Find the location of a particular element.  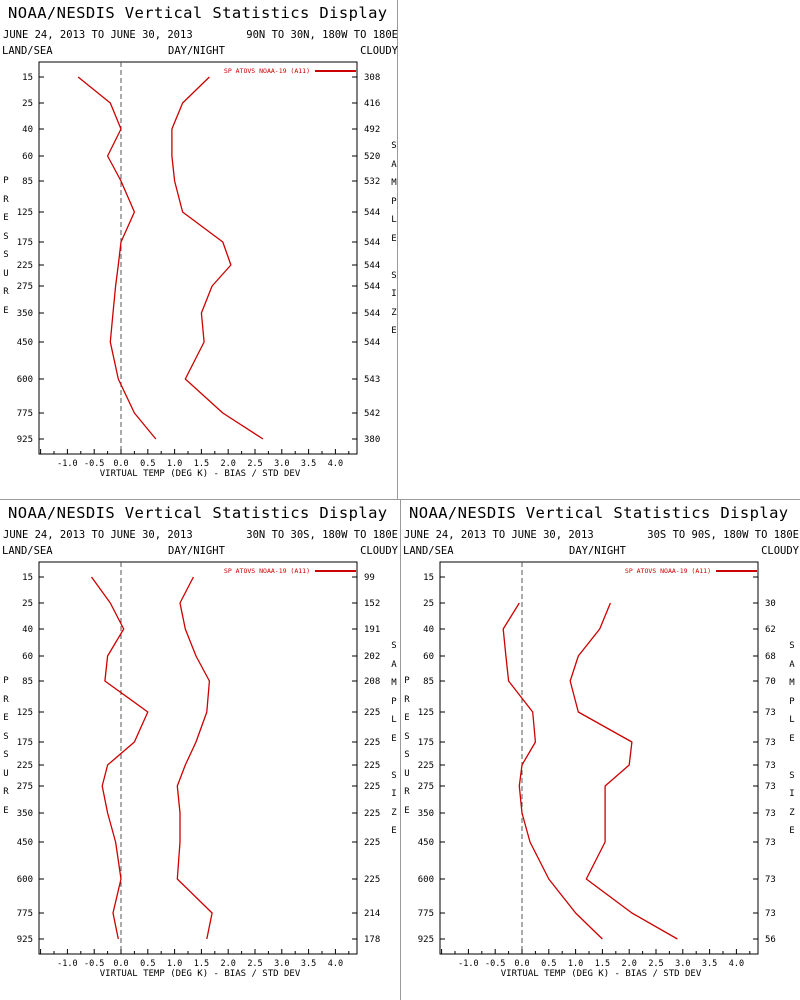

sample-size-label: 532 is located at coordinates (372, 182).